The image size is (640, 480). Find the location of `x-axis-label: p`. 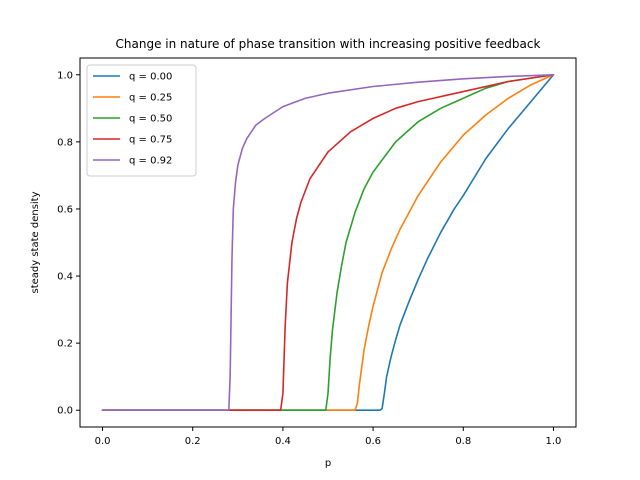

x-axis-label: p is located at coordinates (328, 463).